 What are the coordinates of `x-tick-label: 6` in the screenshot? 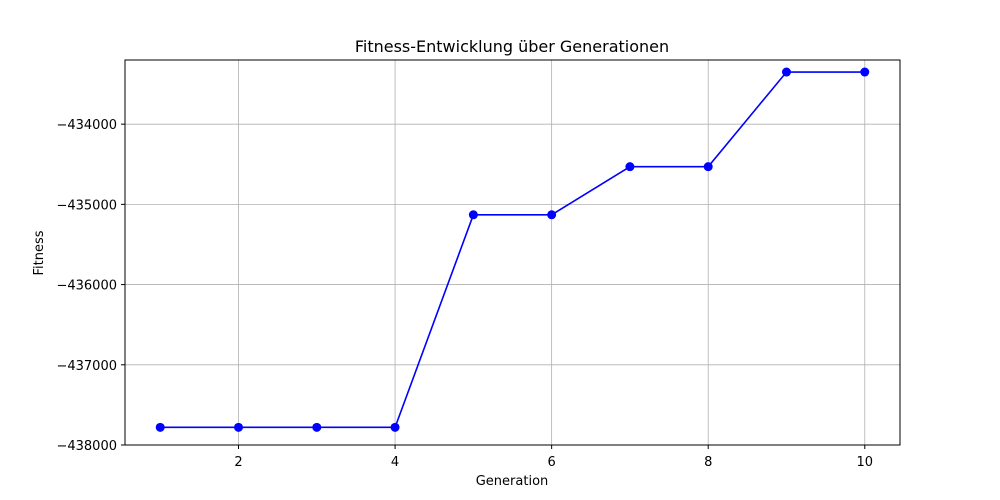 It's located at (552, 462).